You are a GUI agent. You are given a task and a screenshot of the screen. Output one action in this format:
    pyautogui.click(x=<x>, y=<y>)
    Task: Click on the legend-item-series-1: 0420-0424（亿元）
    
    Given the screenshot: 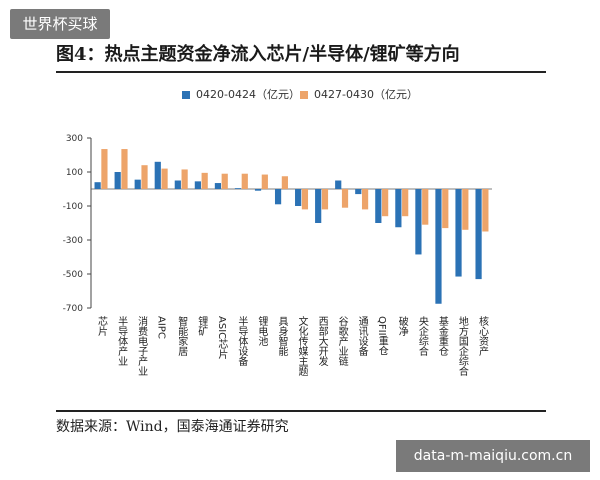 What is the action you would take?
    pyautogui.click(x=241, y=95)
    